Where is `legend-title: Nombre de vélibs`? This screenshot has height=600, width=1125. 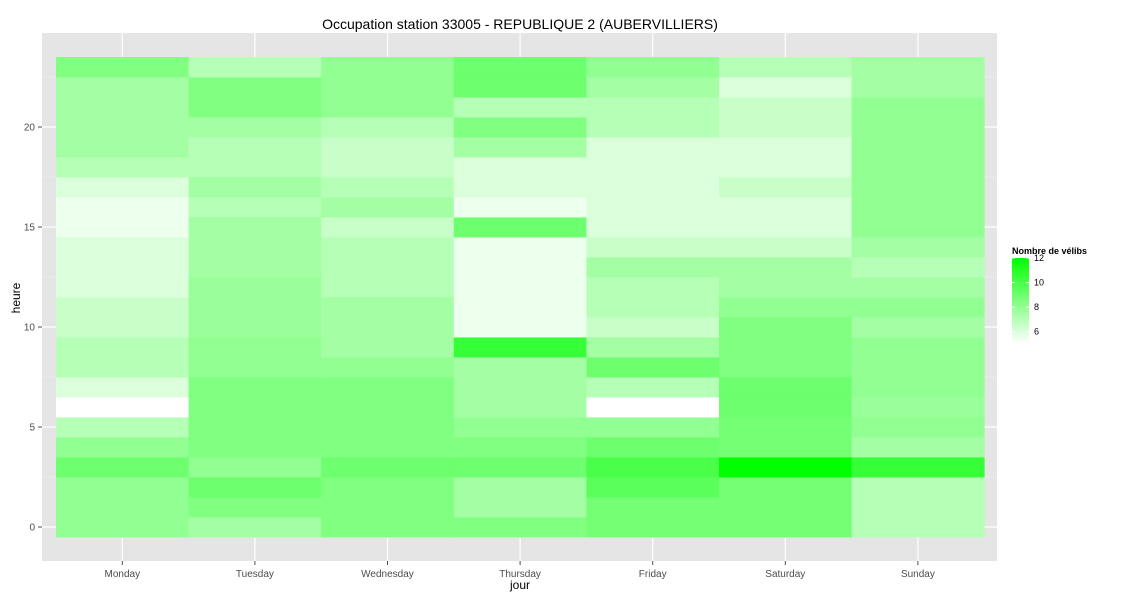 legend-title: Nombre de vélibs is located at coordinates (1049, 251).